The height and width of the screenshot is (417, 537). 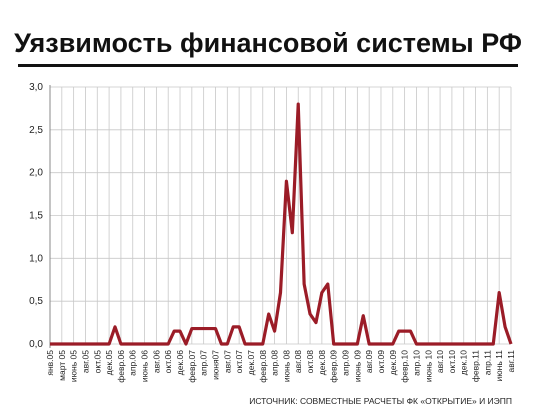 I want to click on x-tick-label: окт.09, so click(x=381, y=362).